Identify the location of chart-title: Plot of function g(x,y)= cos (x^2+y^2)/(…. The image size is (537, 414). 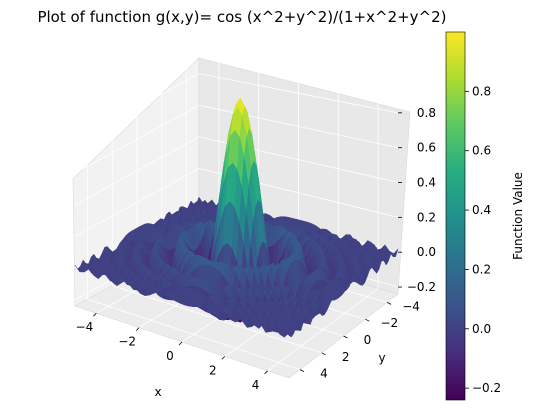
(241, 17).